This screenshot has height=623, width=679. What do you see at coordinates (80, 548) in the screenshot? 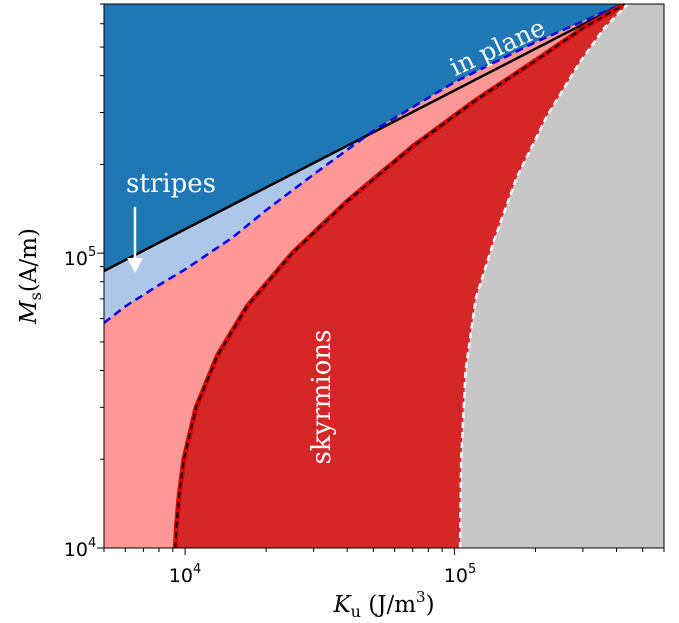
I see `y-tick-label-1e4: 10⁴` at bounding box center [80, 548].